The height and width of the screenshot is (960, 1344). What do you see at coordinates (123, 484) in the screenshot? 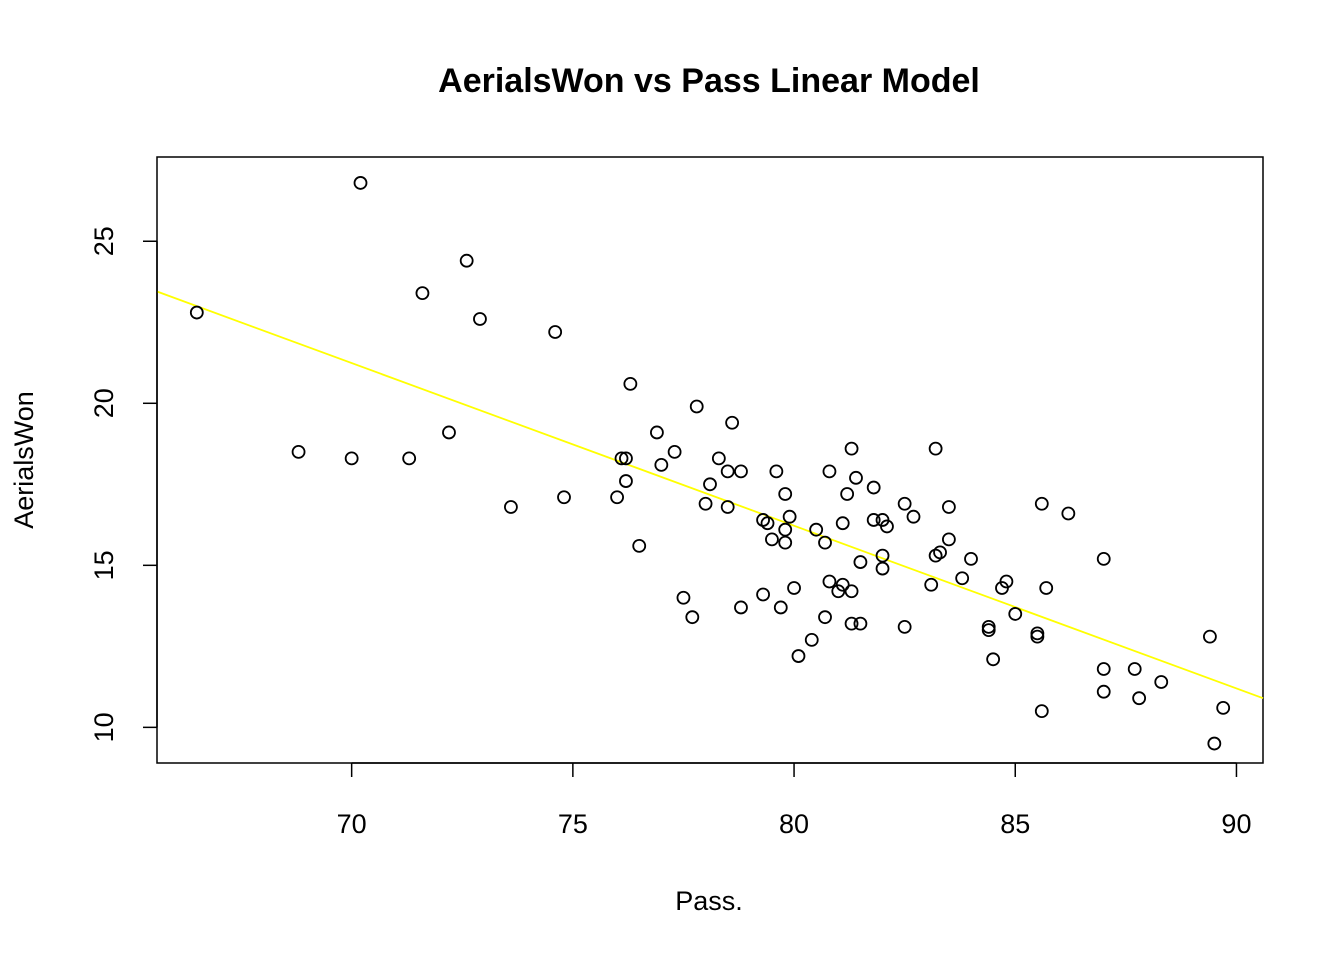
I see `y-axis: 10 15 20 25` at bounding box center [123, 484].